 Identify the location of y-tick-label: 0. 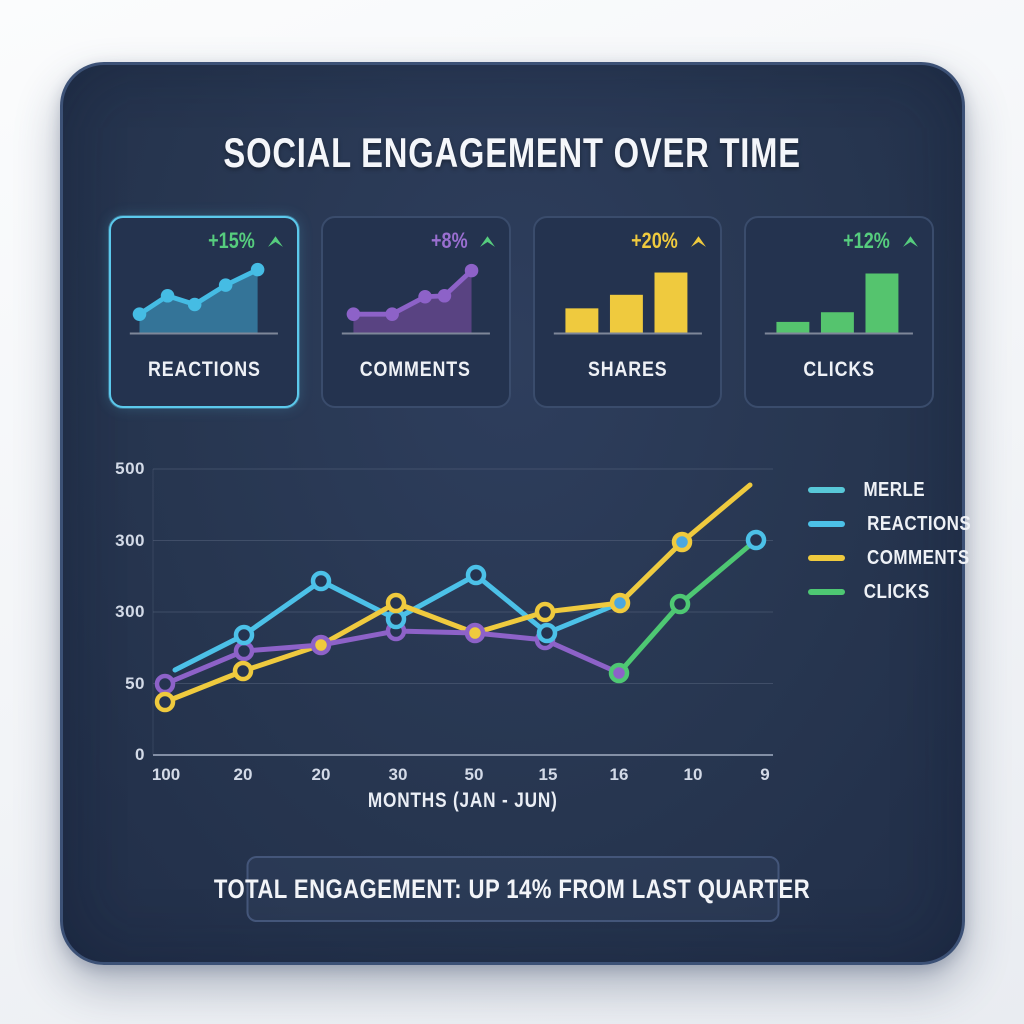
(140, 754).